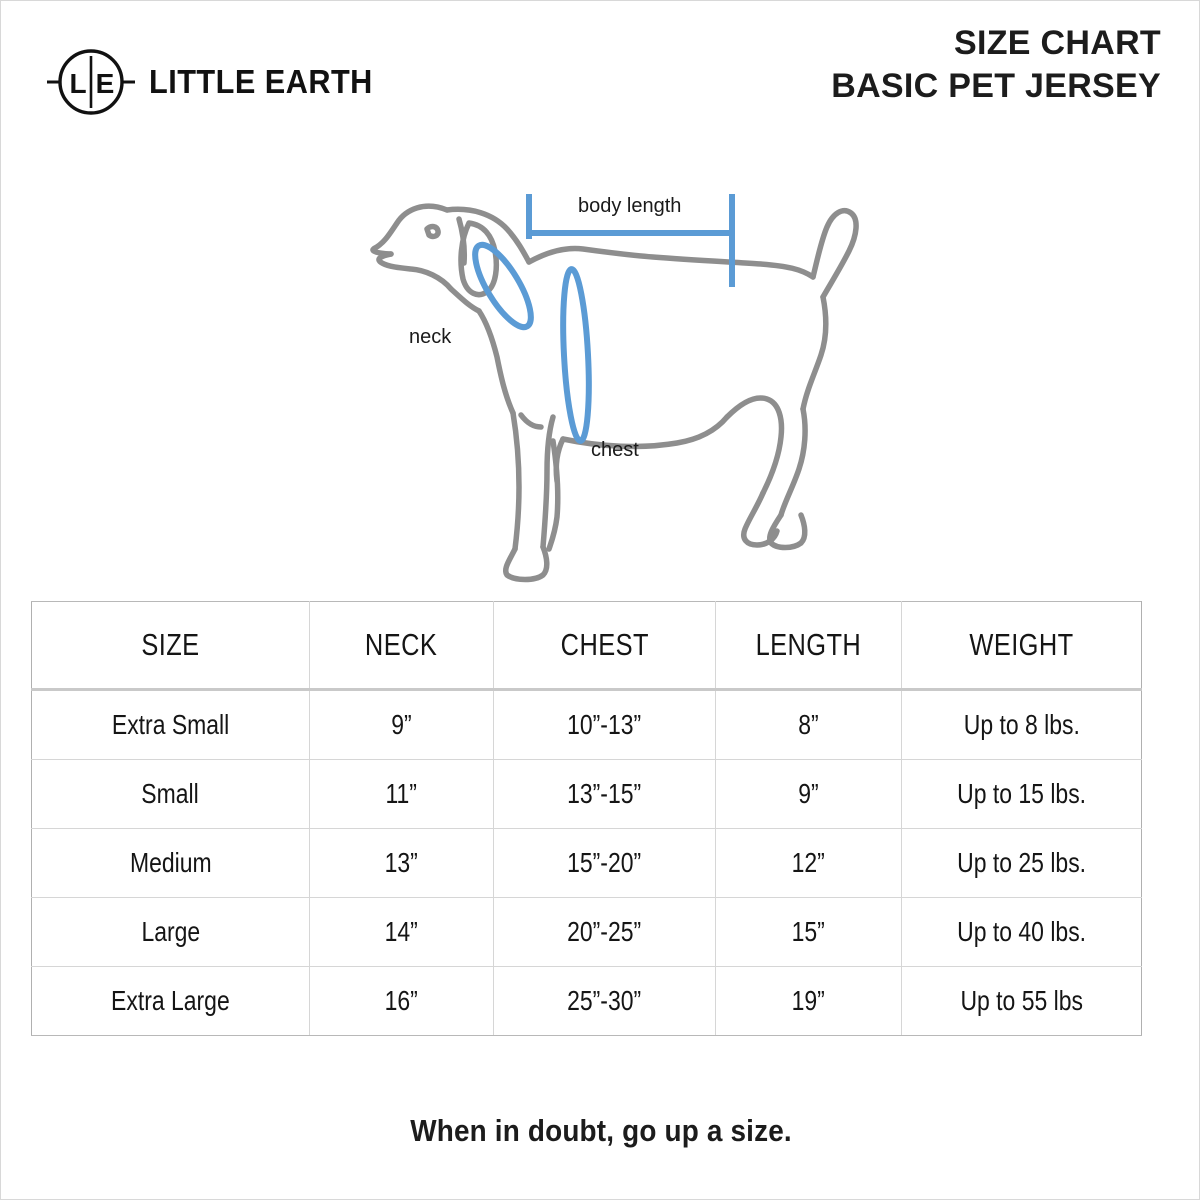  I want to click on cell-length-text: 15”, so click(808, 931).